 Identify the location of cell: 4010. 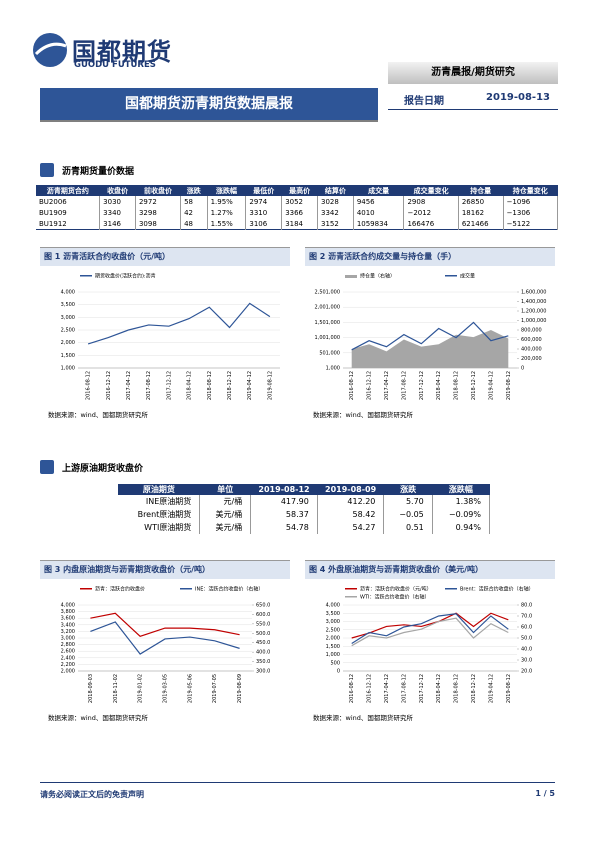
(379, 212).